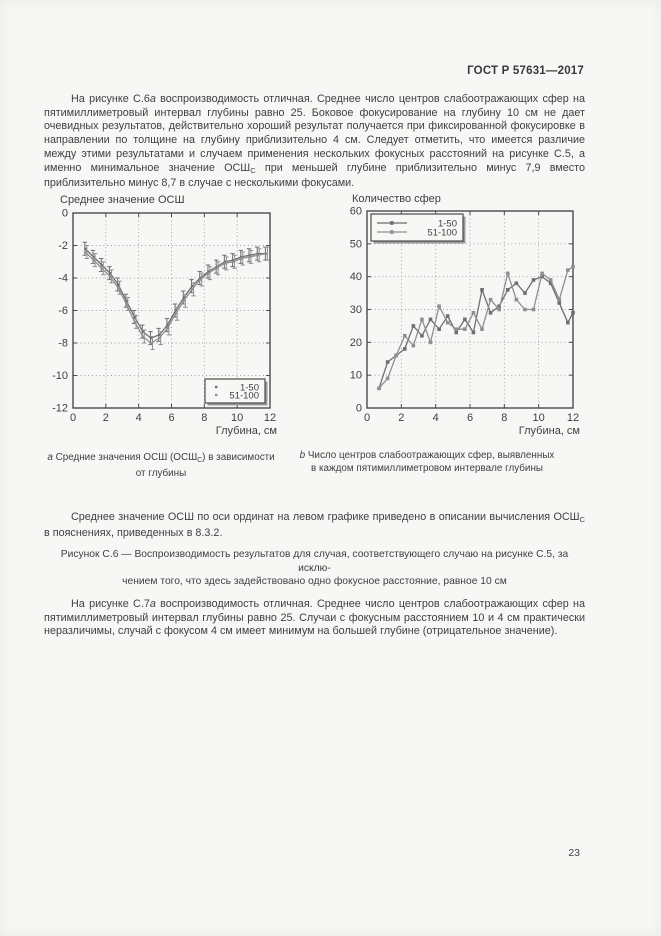  I want to click on legend-label: 1-50, so click(447, 223).